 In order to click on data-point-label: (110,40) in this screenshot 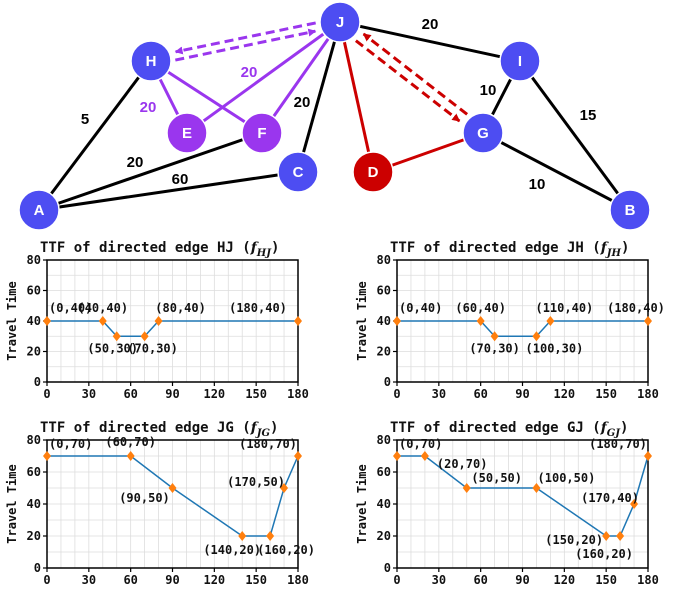, I will do `click(564, 308)`.